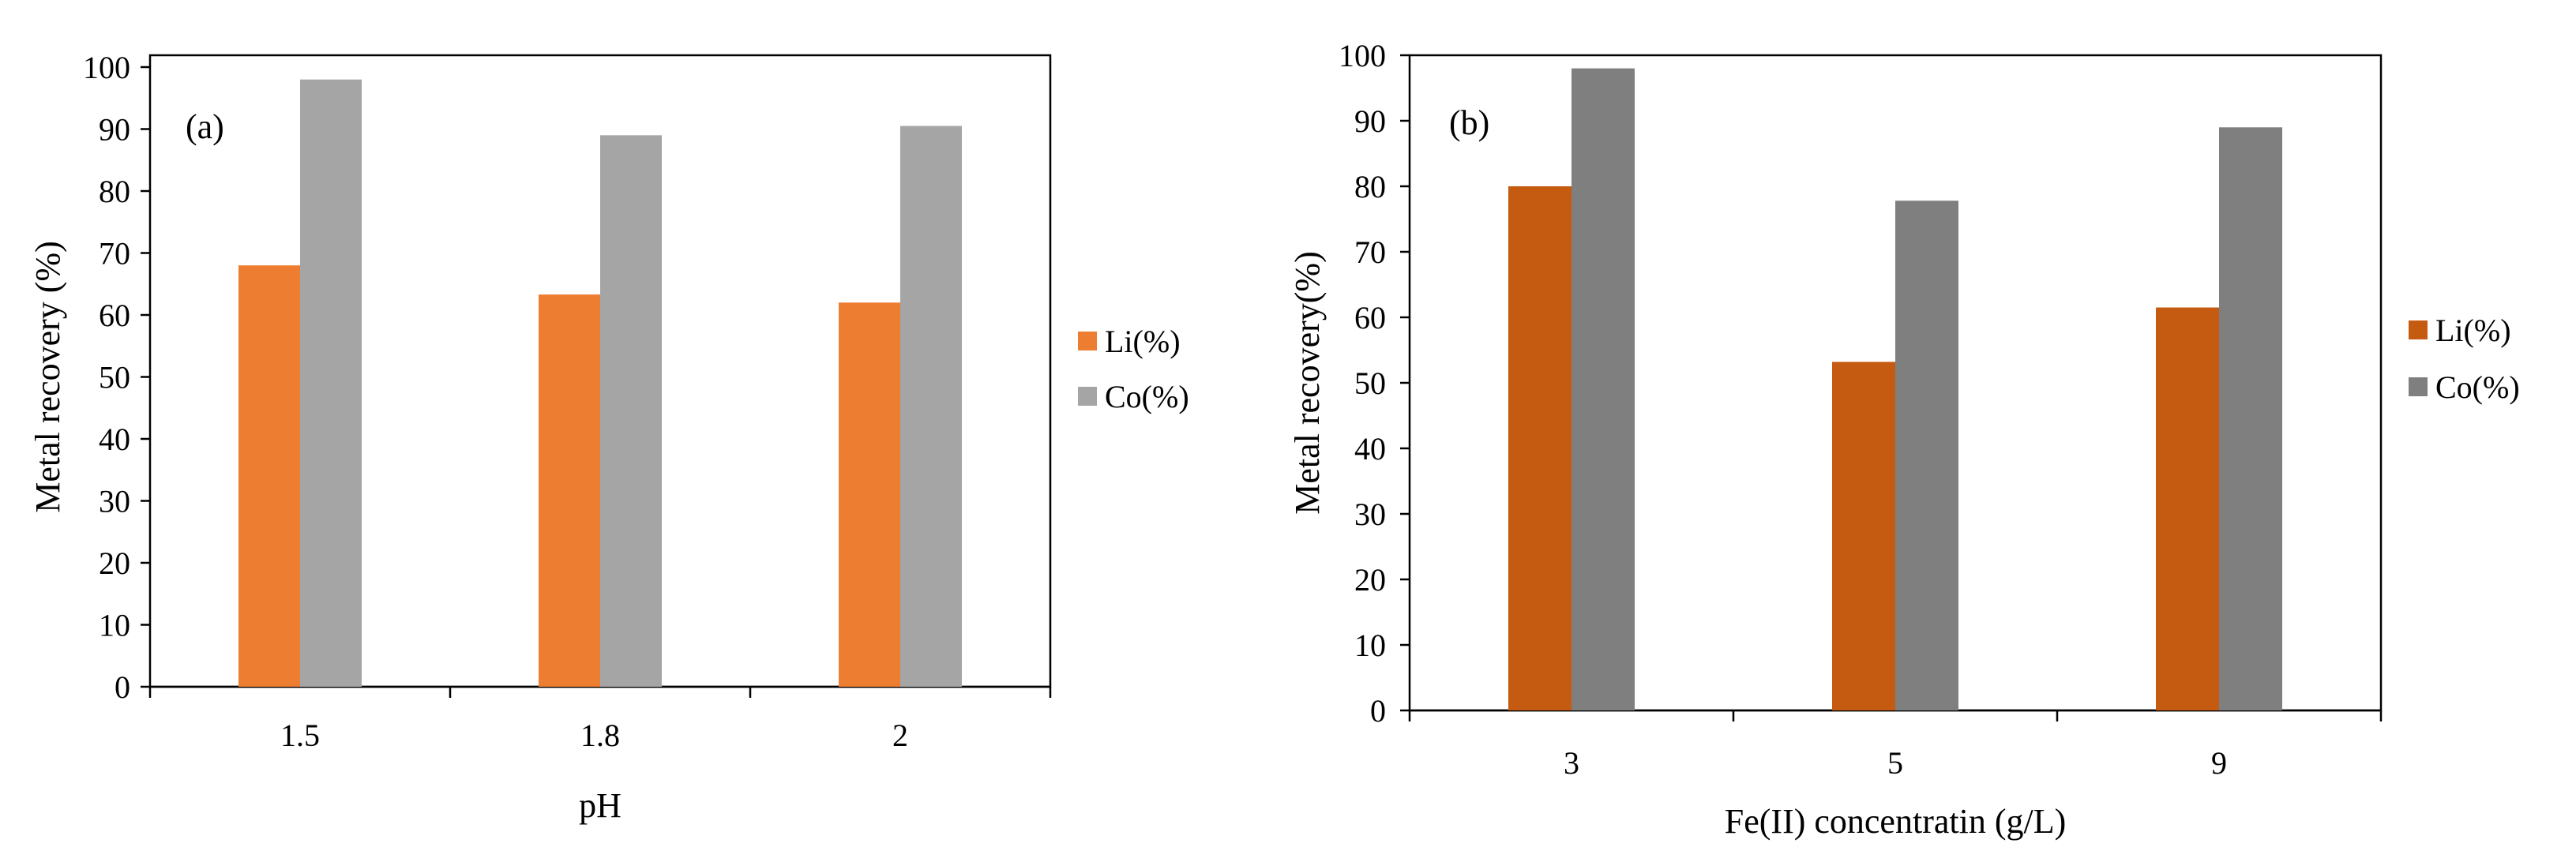 This screenshot has height=862, width=2576. What do you see at coordinates (106, 67) in the screenshot?
I see `chart-a-ytick-label: 100` at bounding box center [106, 67].